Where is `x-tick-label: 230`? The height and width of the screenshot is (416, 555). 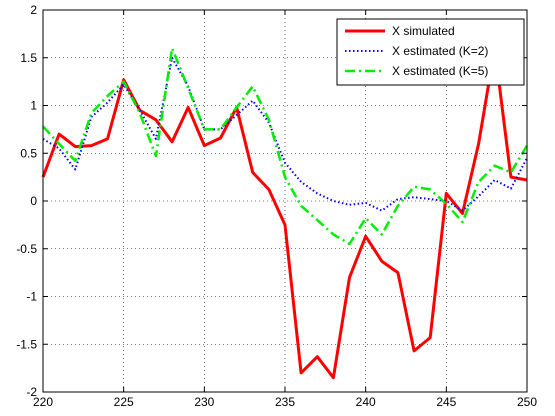 x-tick-label: 230 is located at coordinates (204, 402).